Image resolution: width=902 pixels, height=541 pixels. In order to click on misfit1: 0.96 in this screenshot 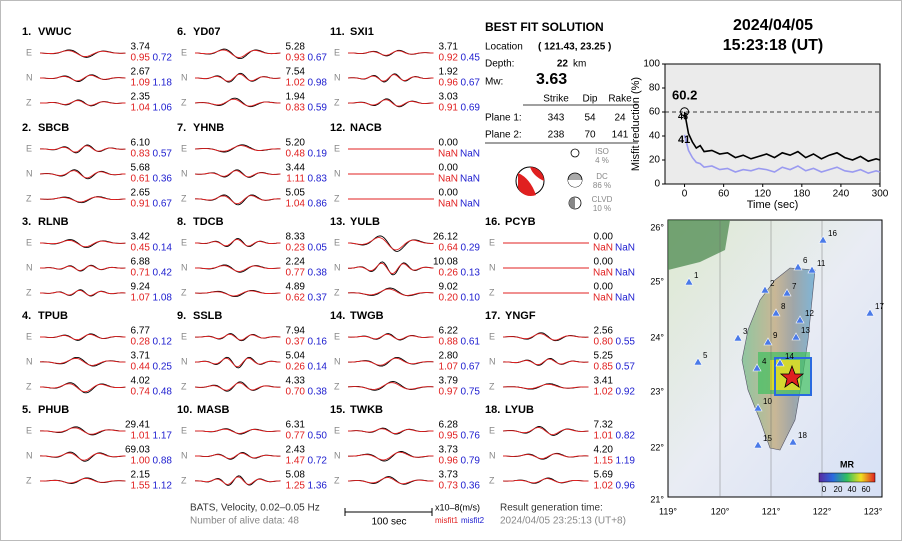, I will do `click(449, 461)`.